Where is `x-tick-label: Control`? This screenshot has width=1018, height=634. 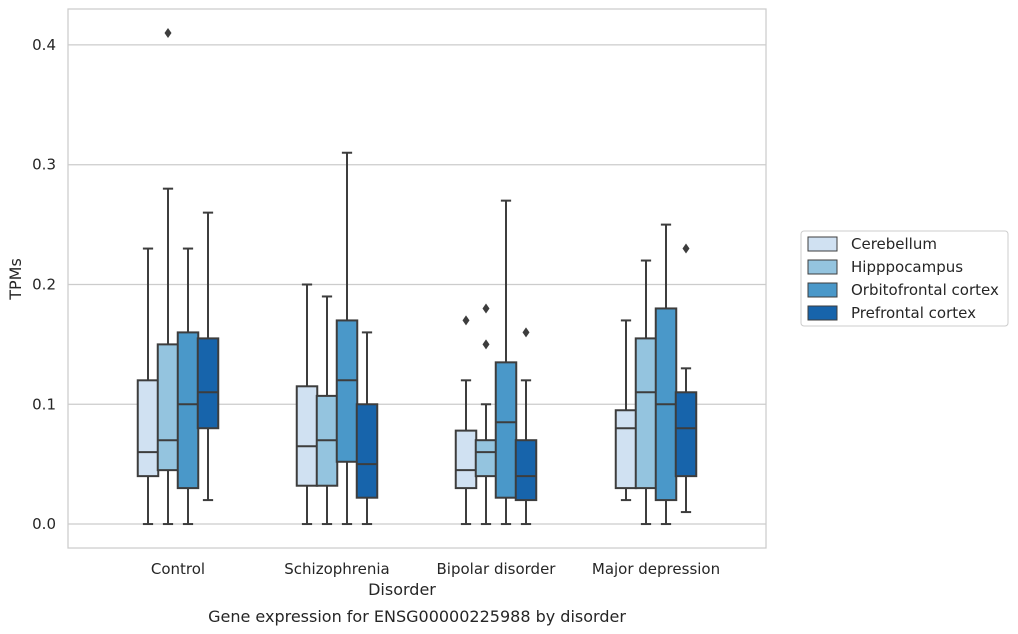
x-tick-label: Control is located at coordinates (178, 569).